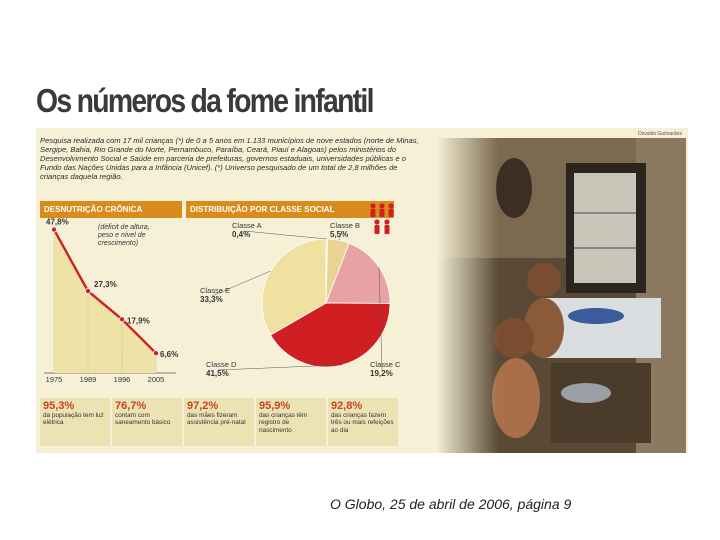 This screenshot has height=540, width=720. Describe the element at coordinates (241, 234) in the screenshot. I see `slice-label: 0,4%` at that location.